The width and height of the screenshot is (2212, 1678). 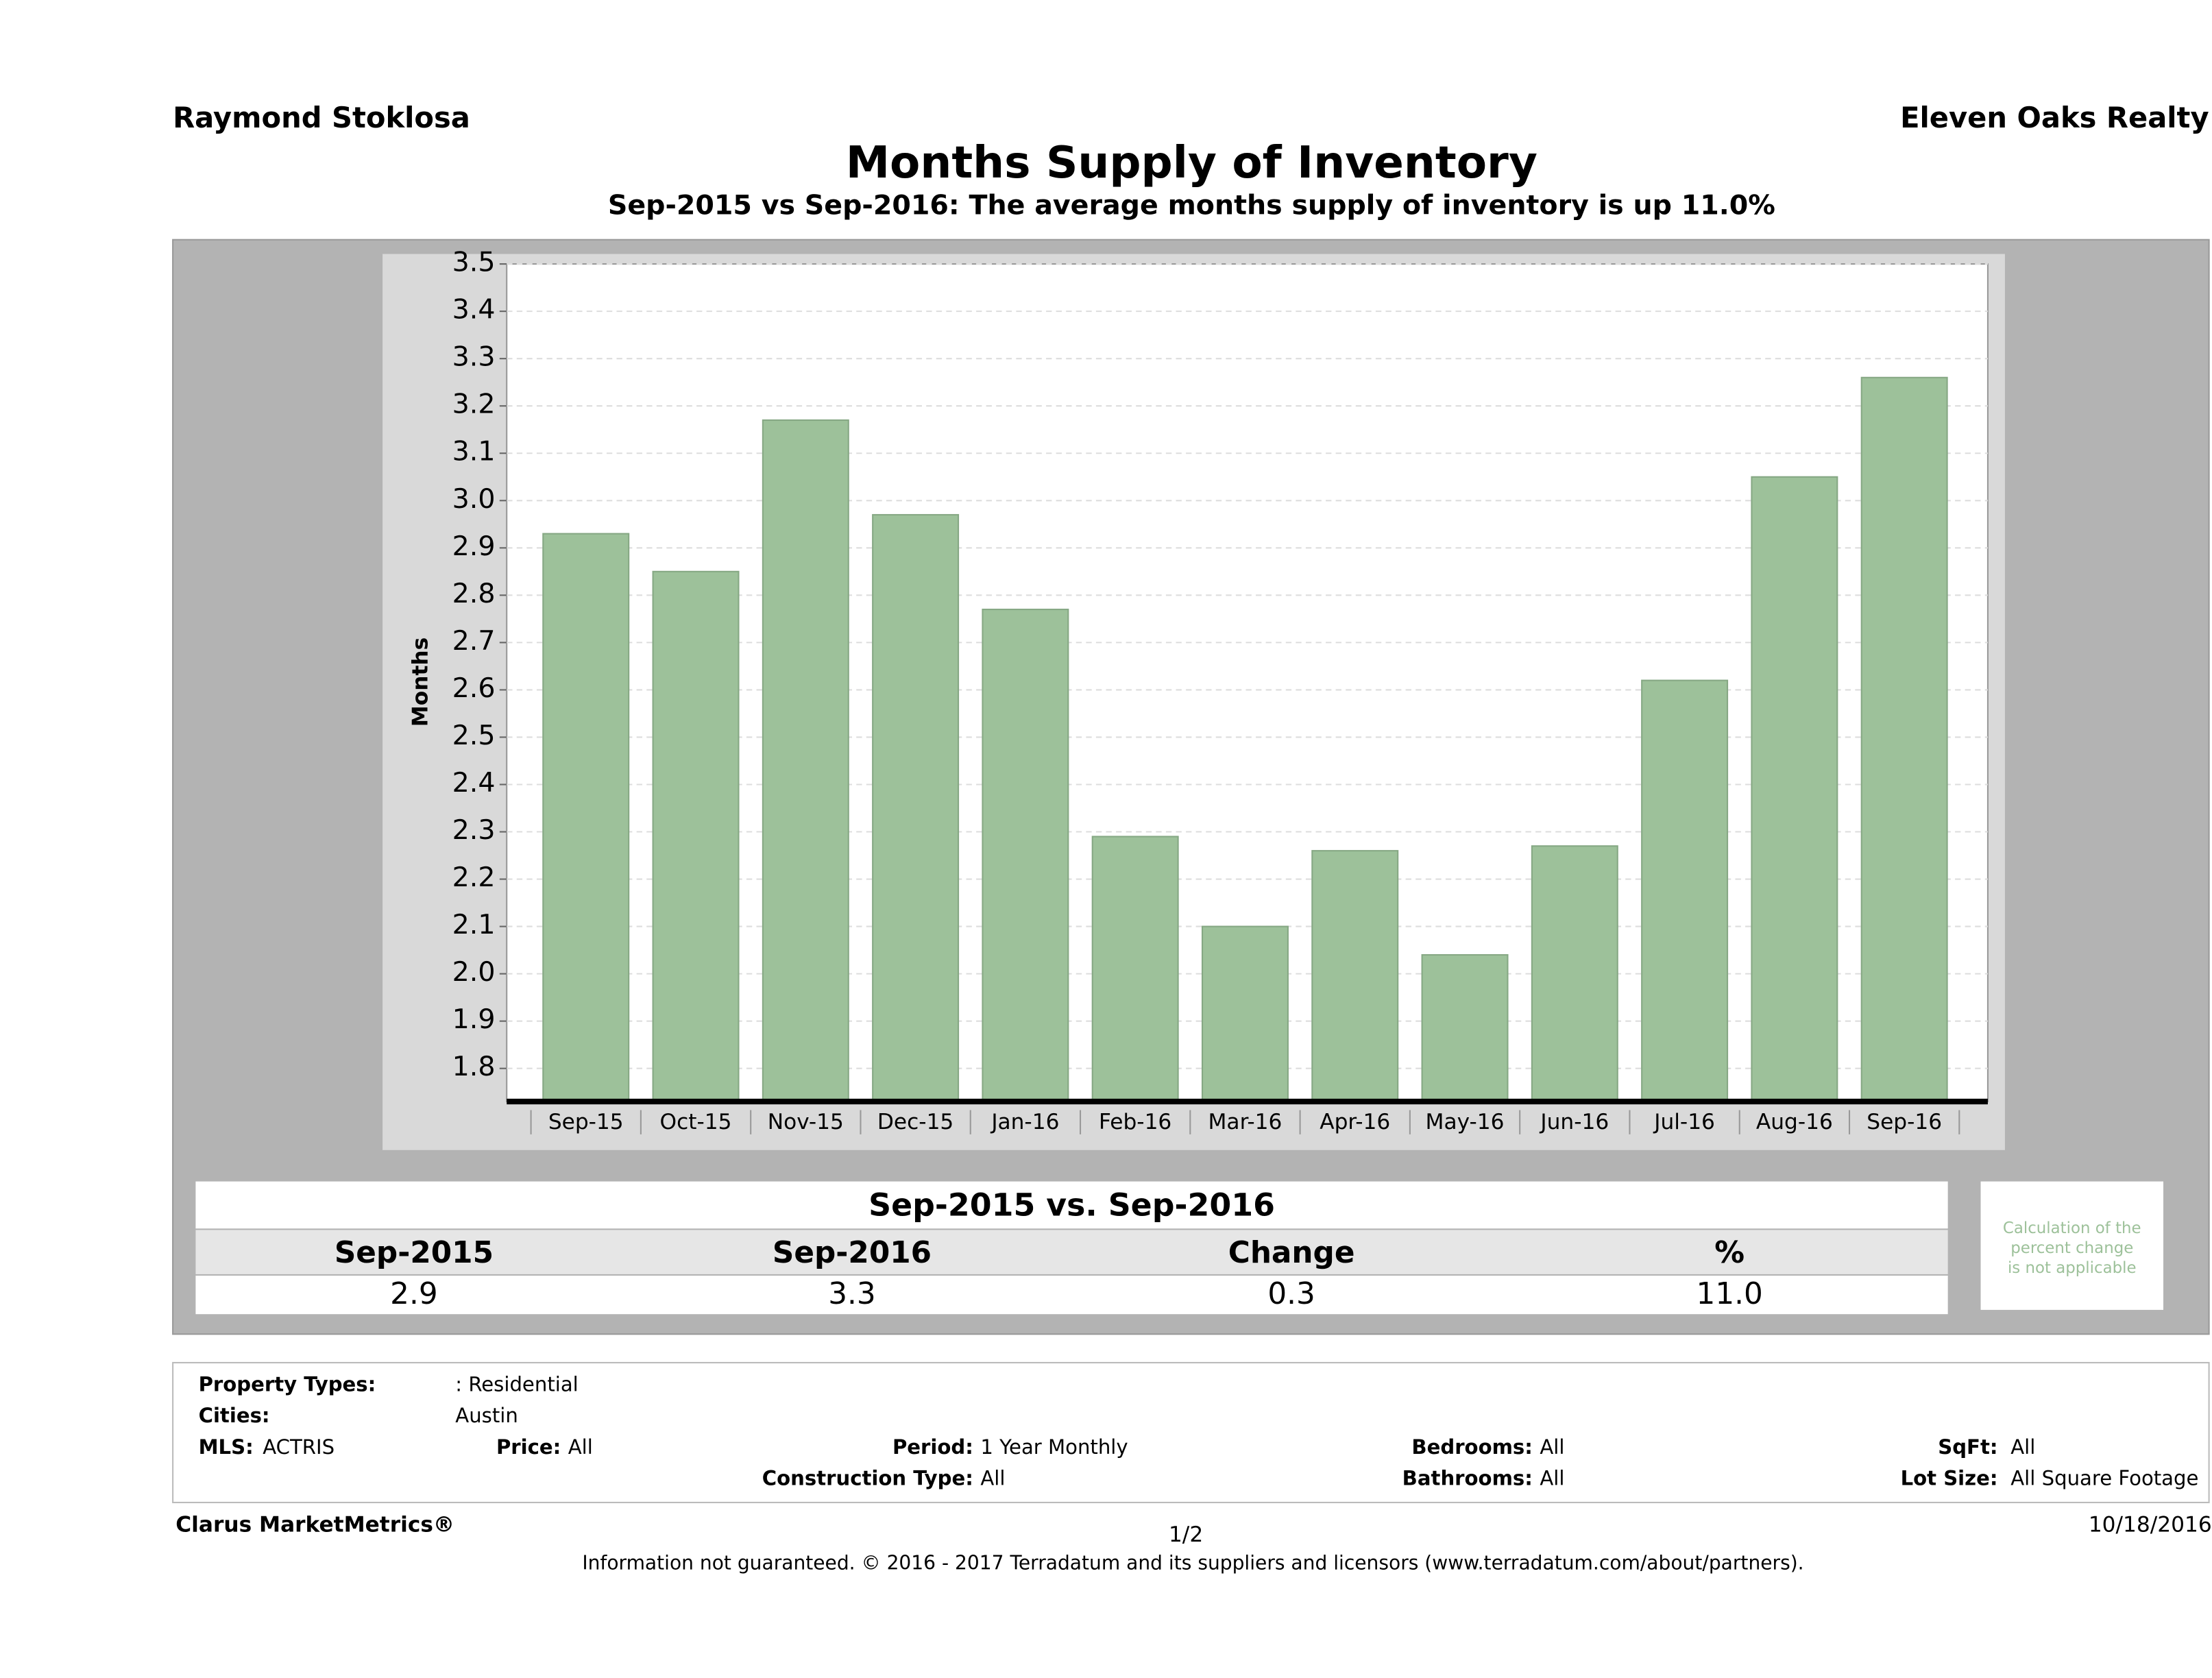 What do you see at coordinates (1186, 1534) in the screenshot?
I see `page-number: 1/2` at bounding box center [1186, 1534].